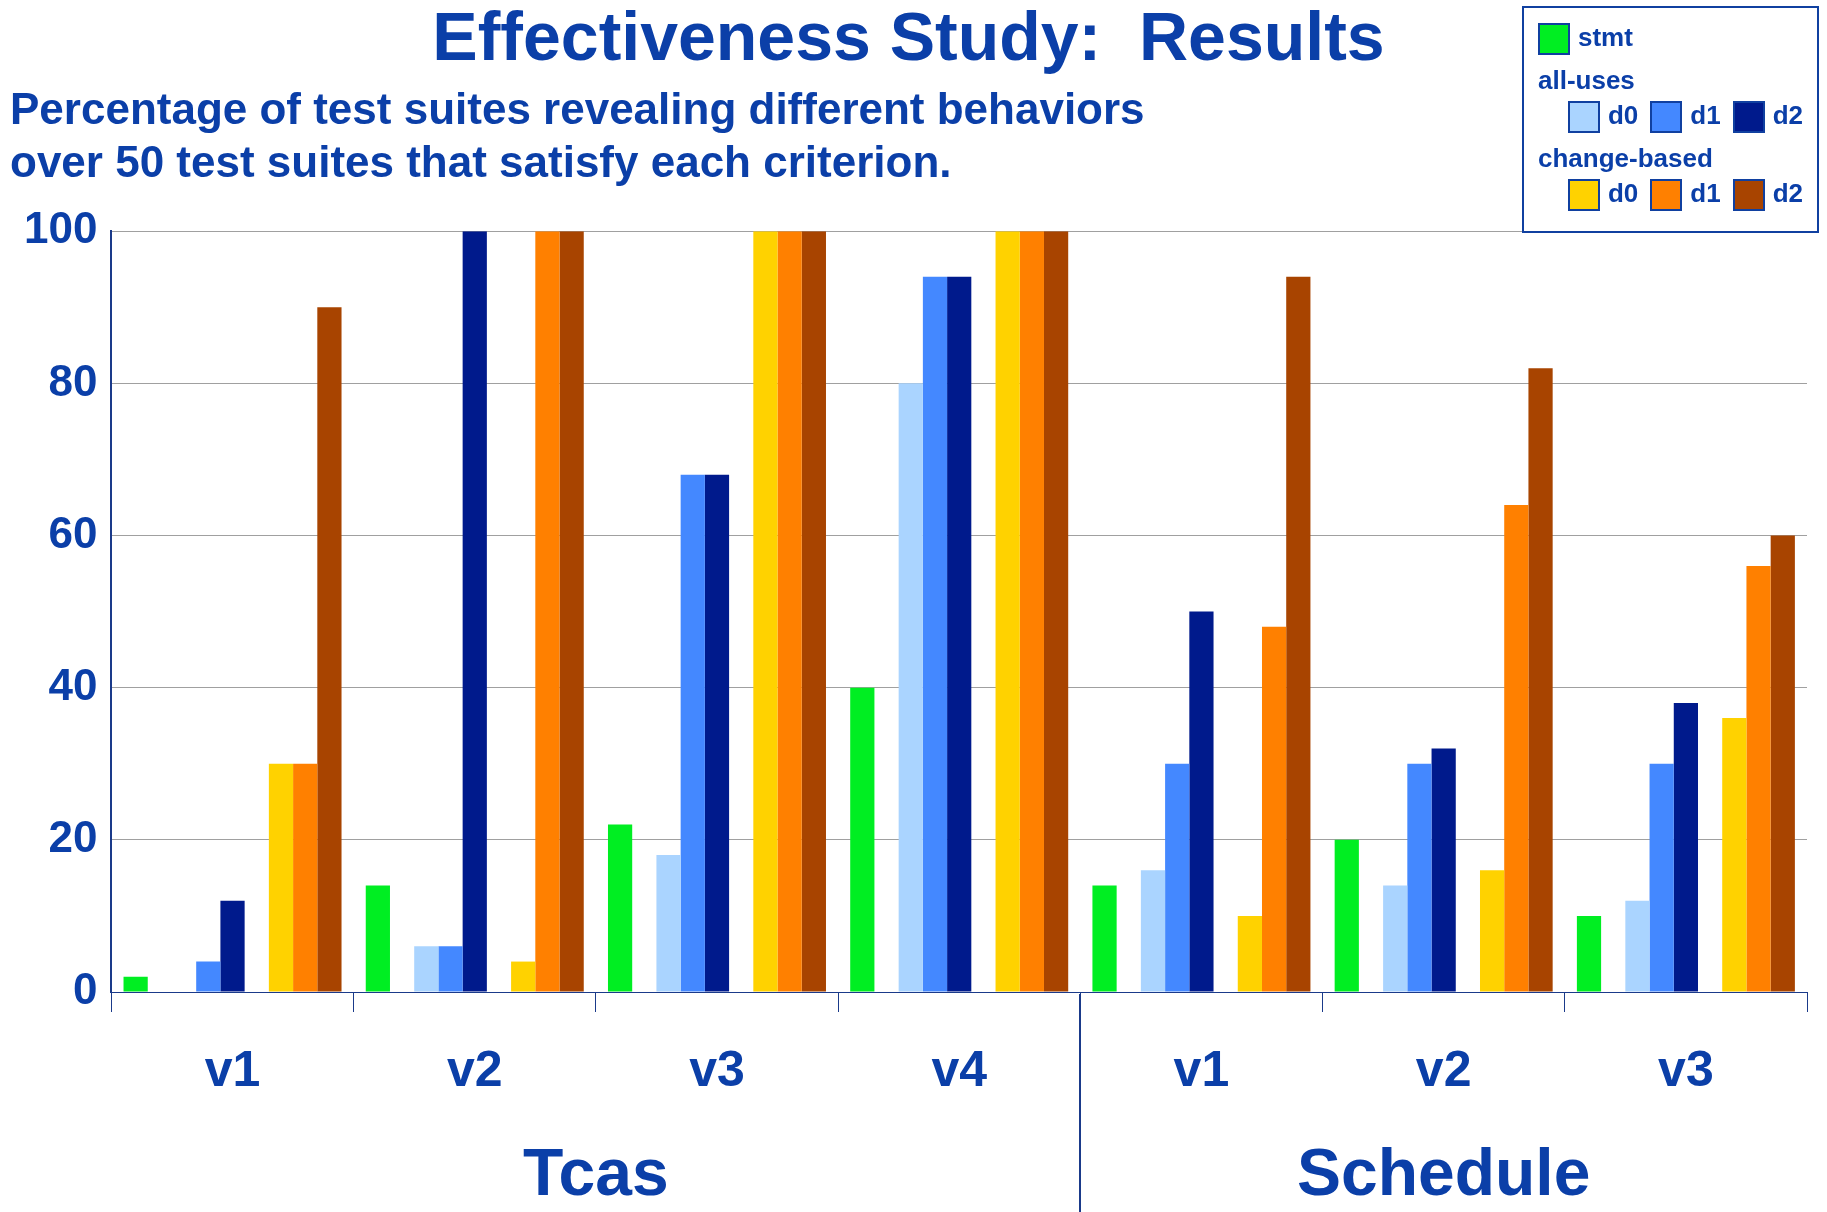 This screenshot has height=1212, width=1827. What do you see at coordinates (73, 532) in the screenshot?
I see `y-tick-label: 60` at bounding box center [73, 532].